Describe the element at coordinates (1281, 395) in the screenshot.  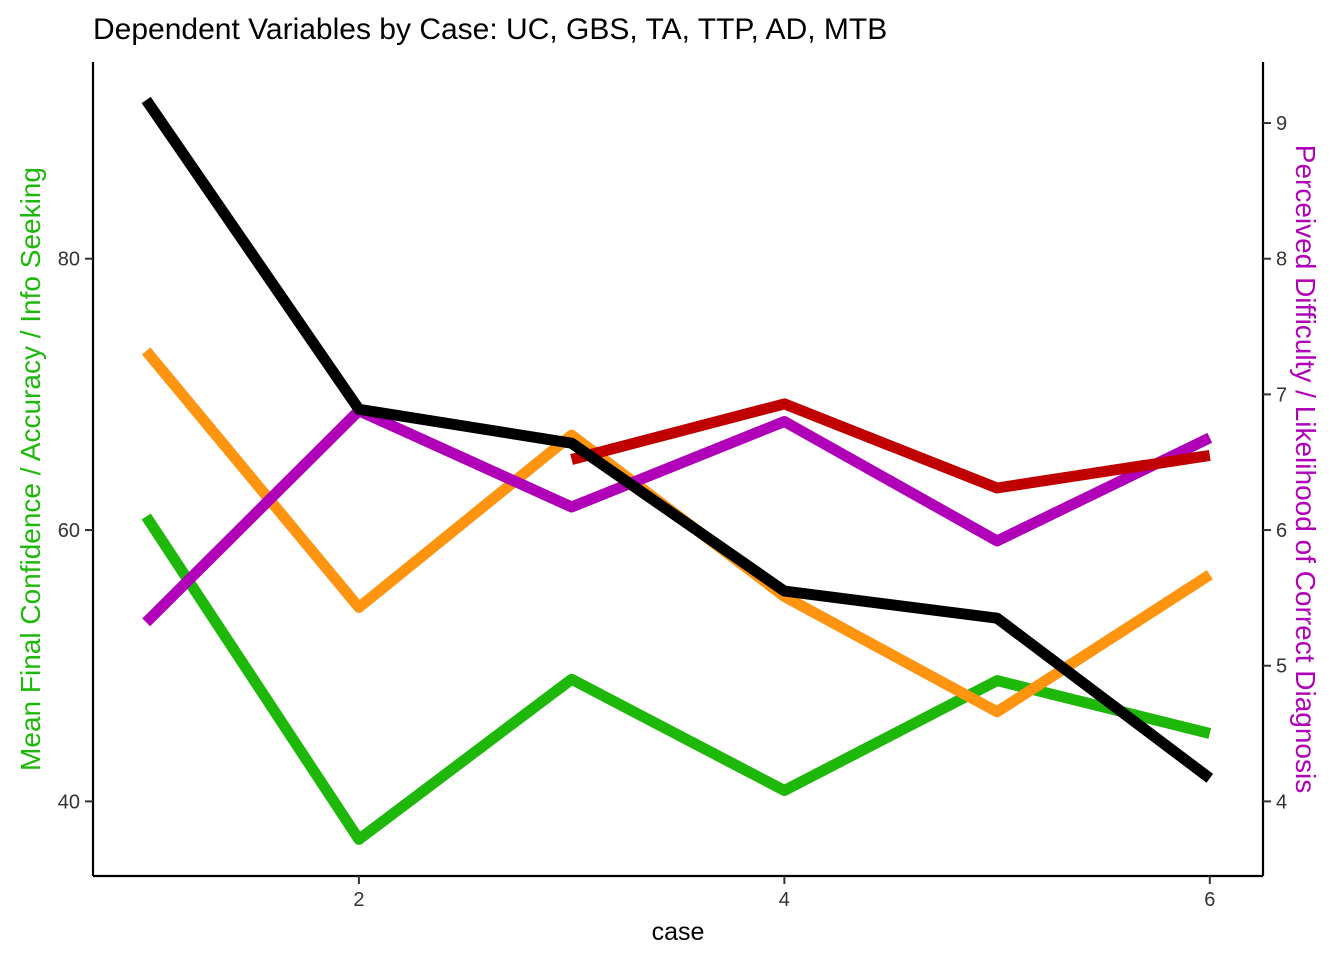
I see `y-right-tick-label: 7` at that location.